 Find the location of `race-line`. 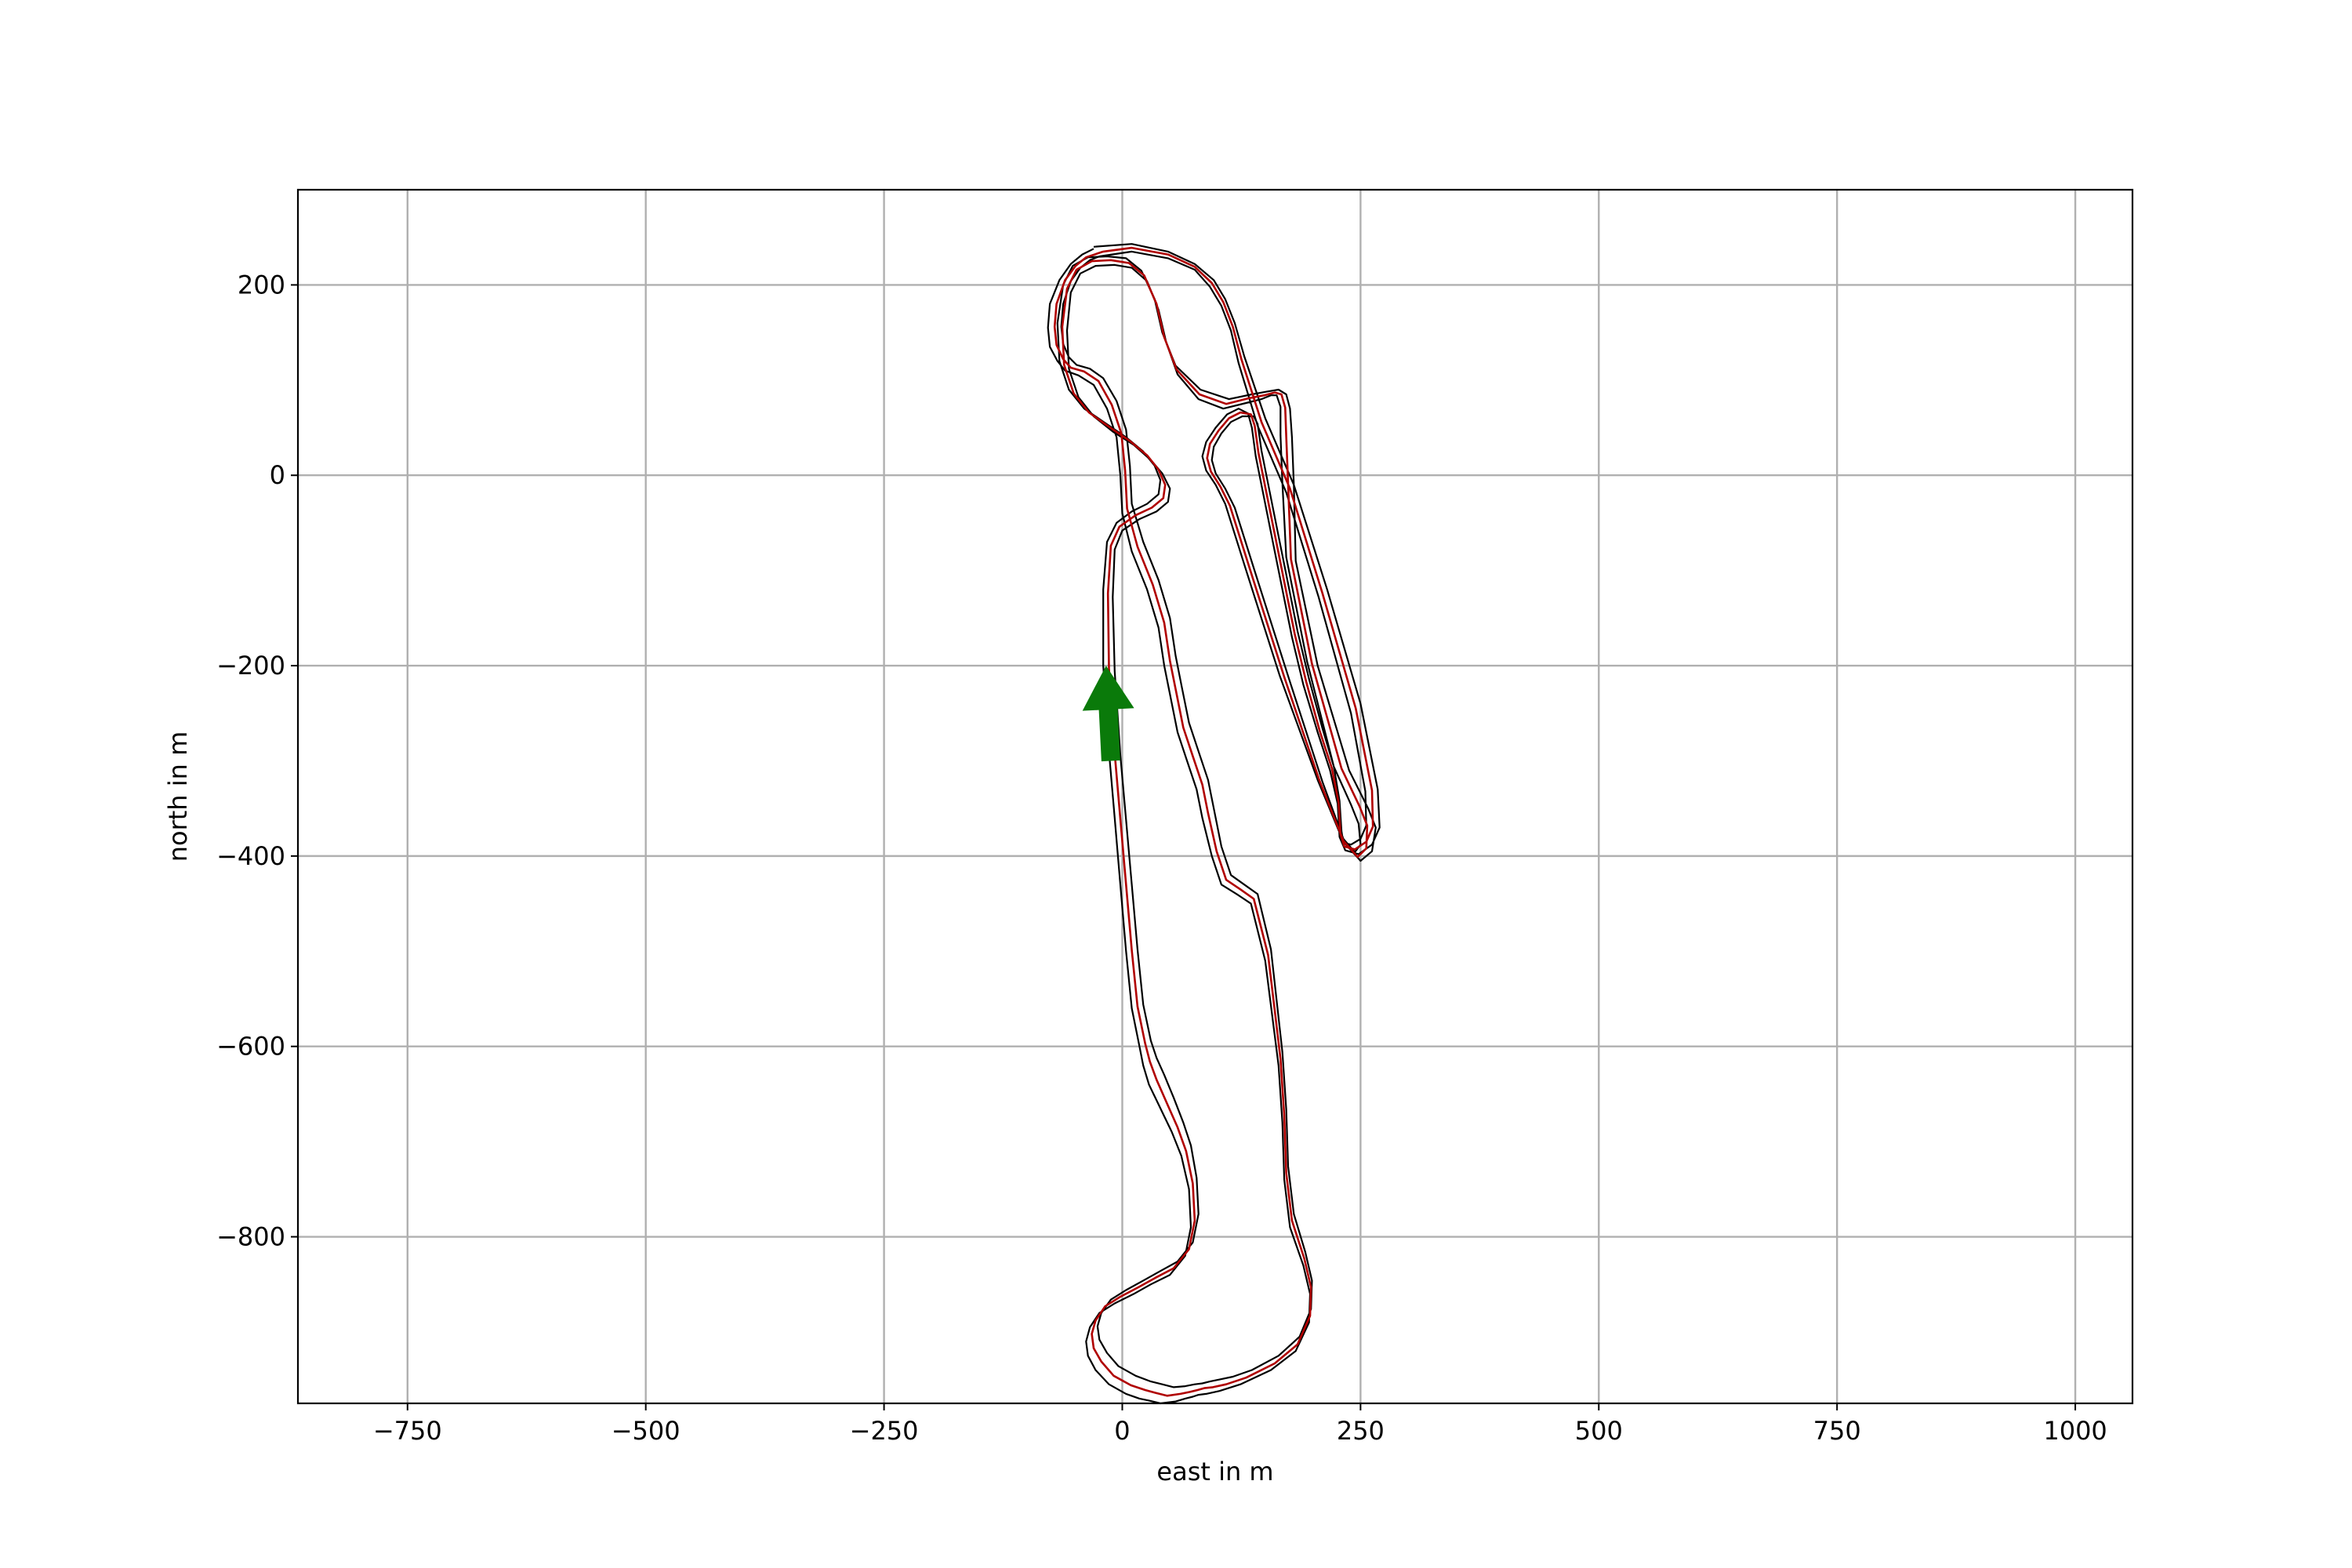

race-line is located at coordinates (1213, 821).